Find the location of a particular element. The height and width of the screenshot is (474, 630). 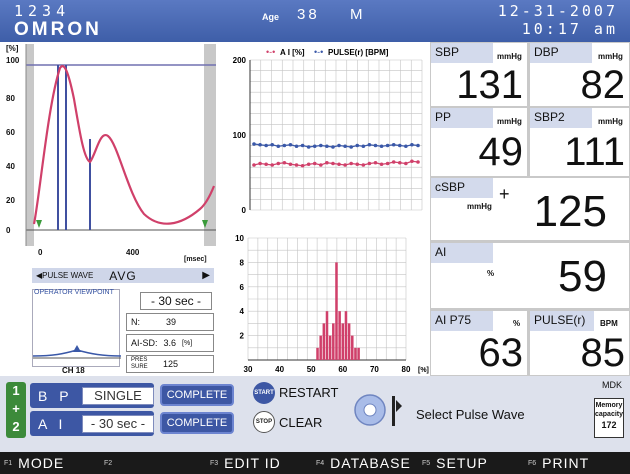

ai-row-label: A I is located at coordinates (52, 423).